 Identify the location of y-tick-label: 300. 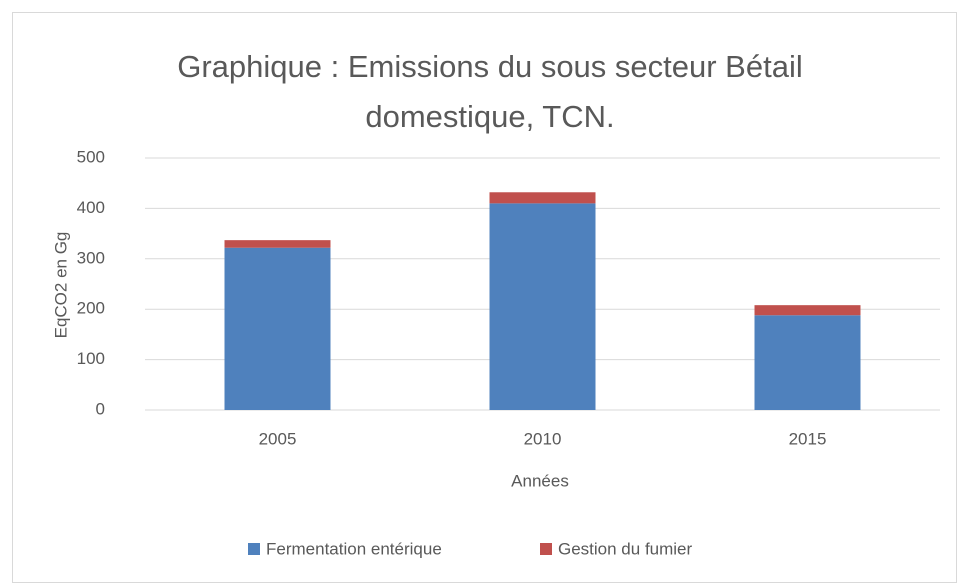
(91, 257).